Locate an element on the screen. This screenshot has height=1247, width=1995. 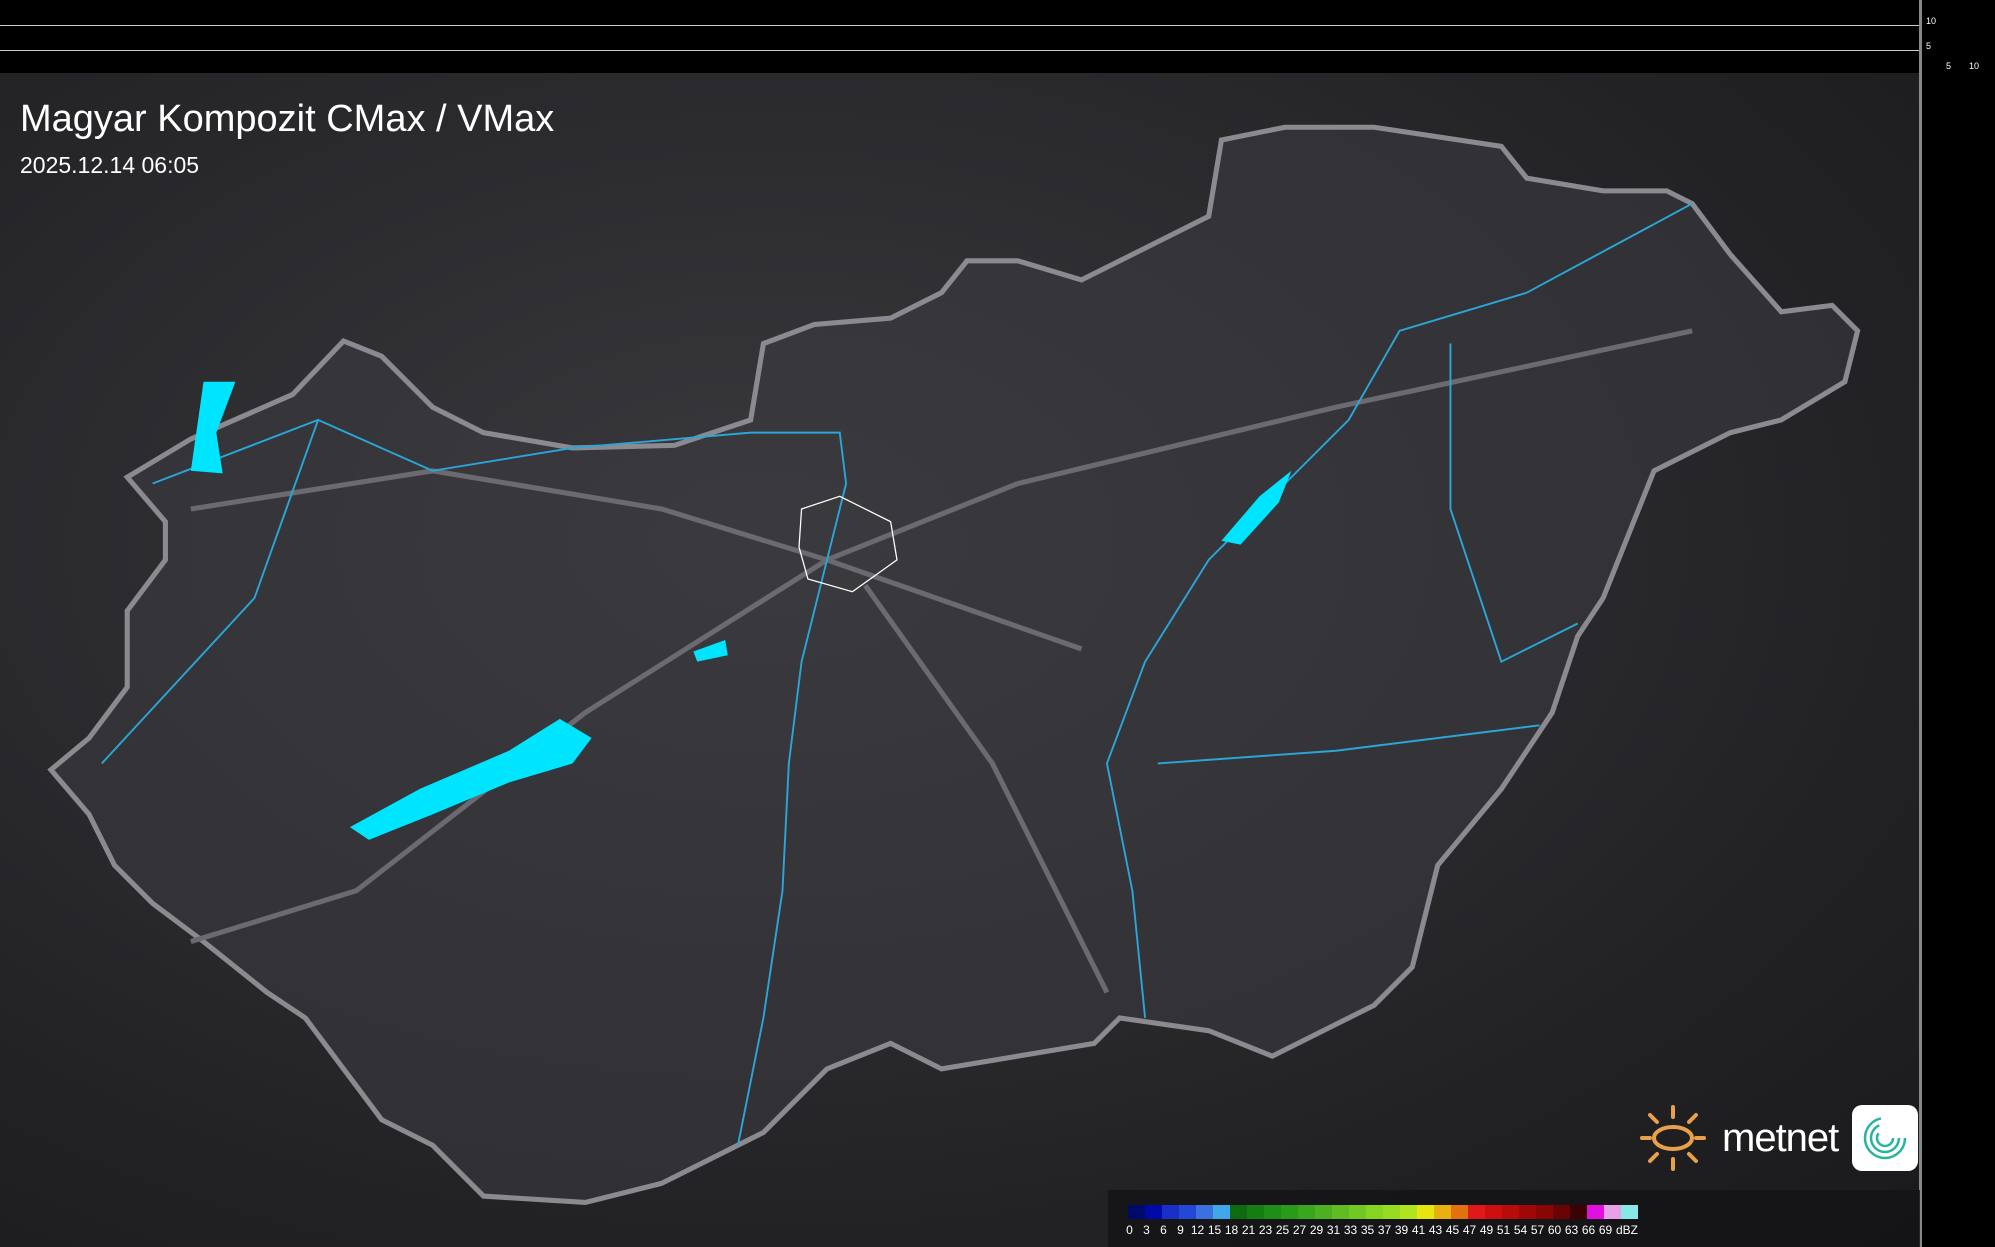
legend-label: 63 is located at coordinates (1571, 1230).